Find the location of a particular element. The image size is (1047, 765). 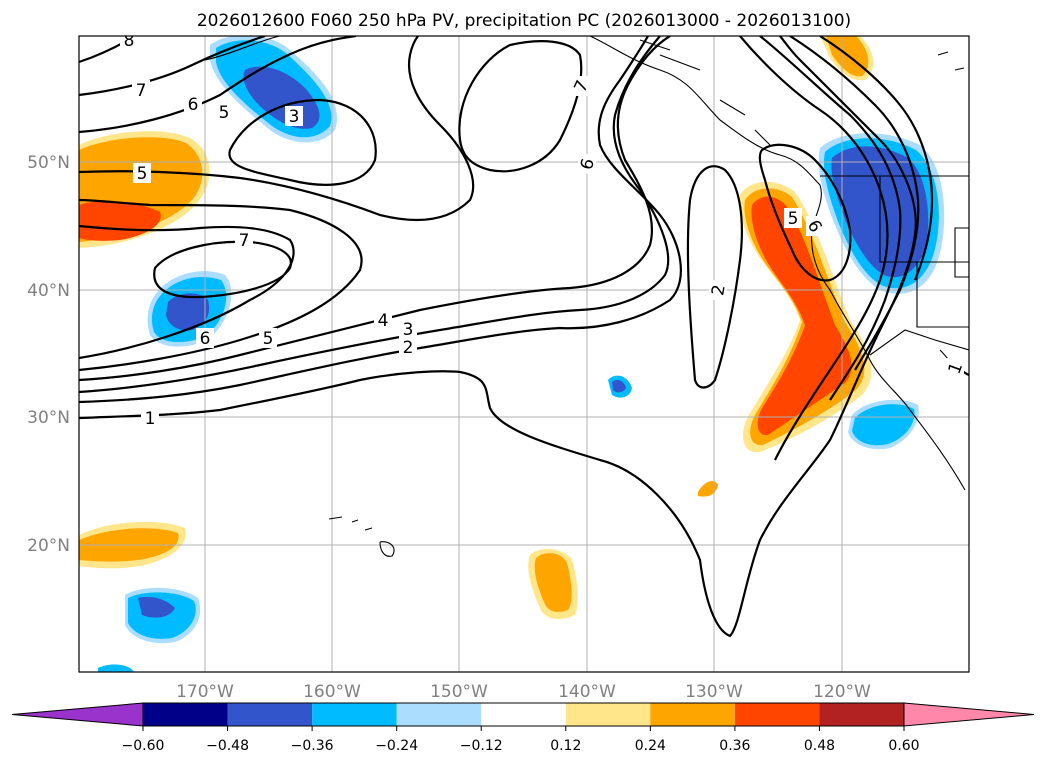

lon-label: 140°W is located at coordinates (587, 692).